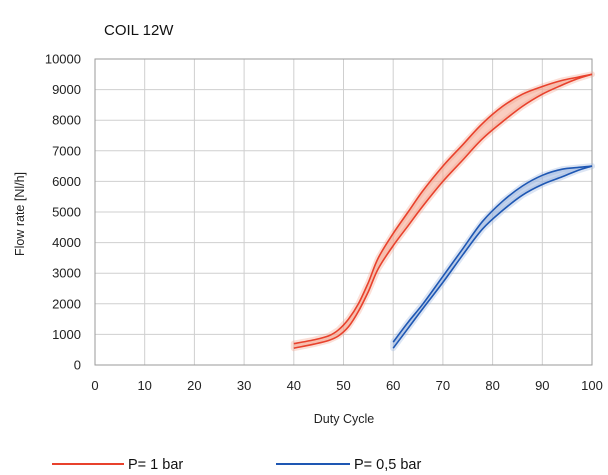 The image size is (608, 475). What do you see at coordinates (66, 273) in the screenshot?
I see `y-tick-label: 3000` at bounding box center [66, 273].